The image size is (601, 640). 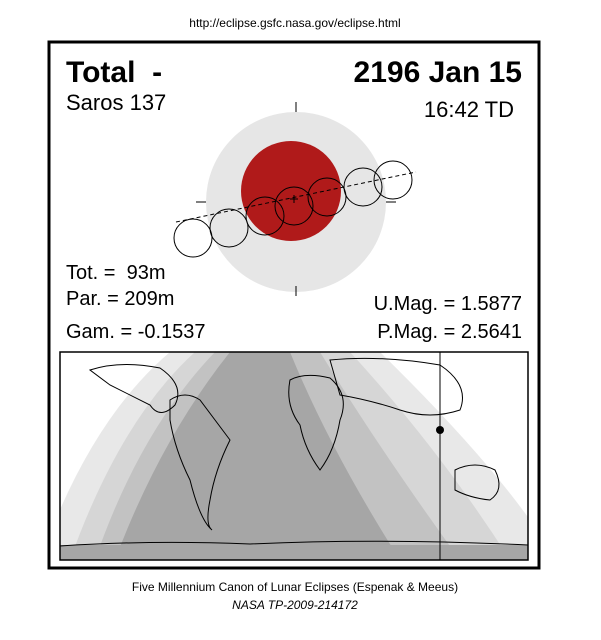 I want to click on eclipse-diagram, so click(x=295, y=199).